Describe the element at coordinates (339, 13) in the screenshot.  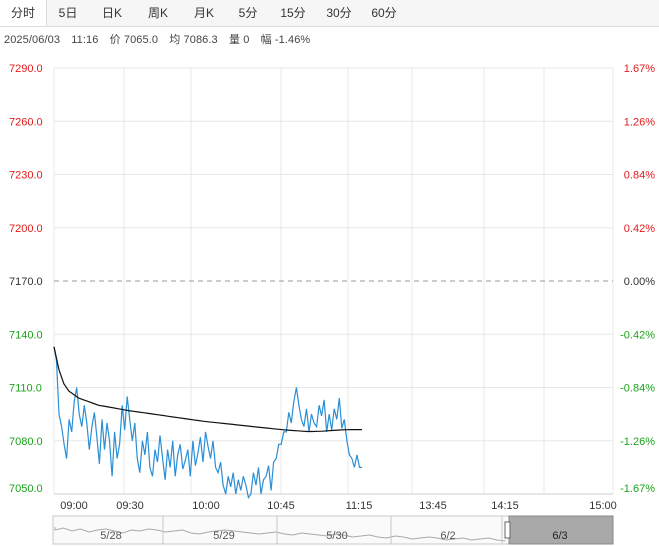
I see `tab-7: 30分` at that location.